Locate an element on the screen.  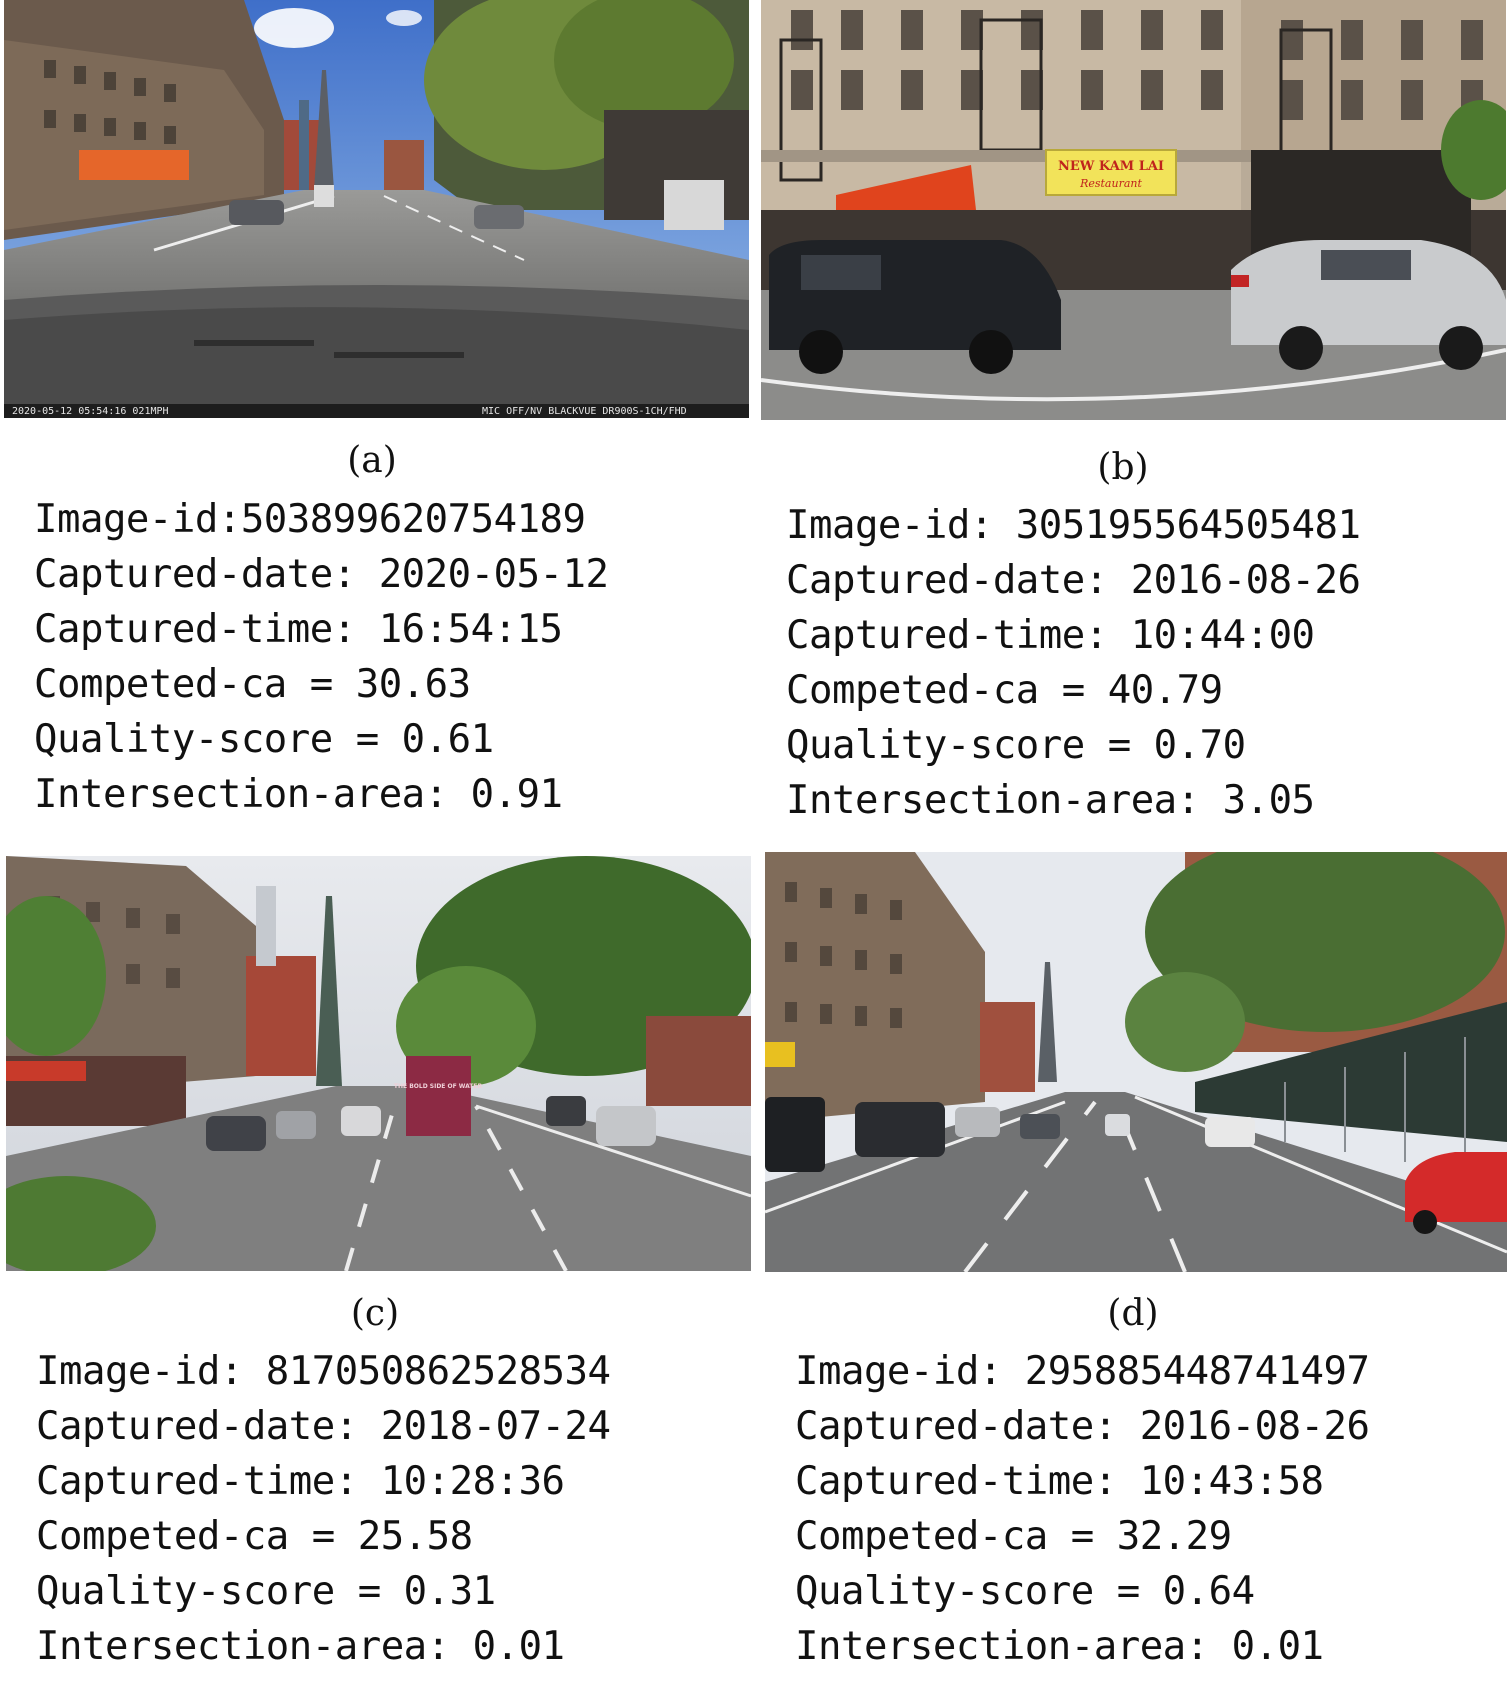
dashcam-device-label: MIC OFF/NV BLACKVUE DR900S-1CH/FHD is located at coordinates (584, 411).